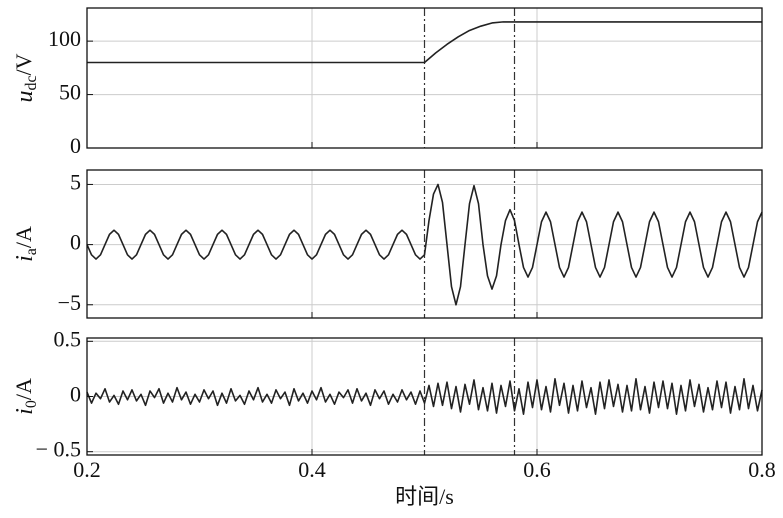 The width and height of the screenshot is (783, 518). Describe the element at coordinates (25, 97) in the screenshot. I see `y-label-symbol: u` at that location.